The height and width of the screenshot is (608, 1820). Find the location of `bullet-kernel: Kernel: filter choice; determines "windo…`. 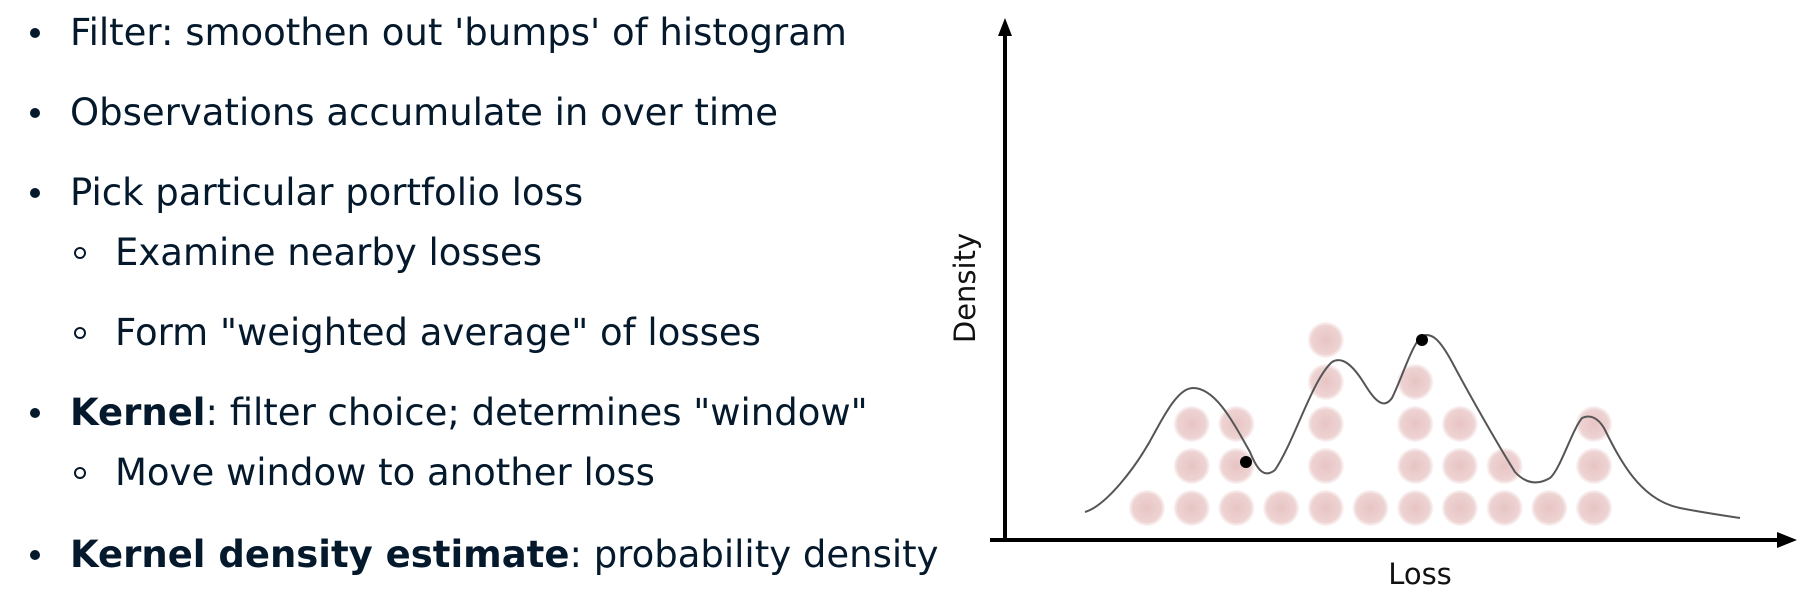

bullet-kernel: Kernel: filter choice; determines "windo… is located at coordinates (449, 412).